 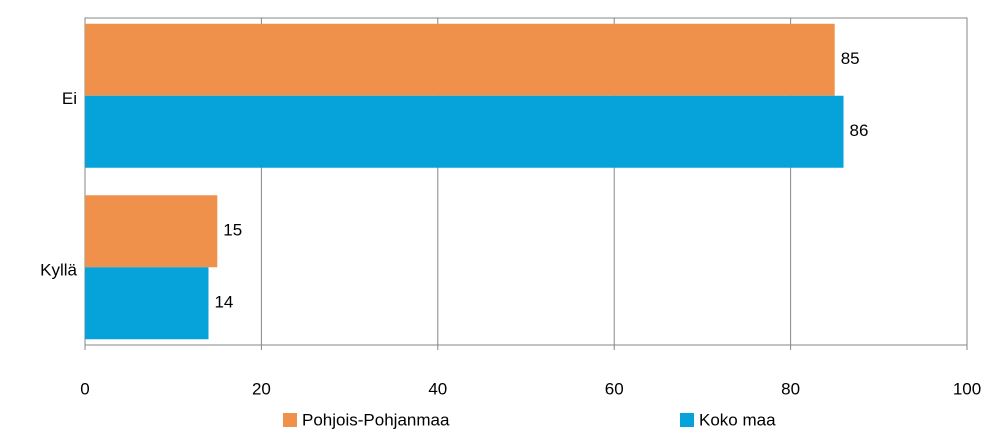 What do you see at coordinates (850, 58) in the screenshot?
I see `data-label: 85` at bounding box center [850, 58].